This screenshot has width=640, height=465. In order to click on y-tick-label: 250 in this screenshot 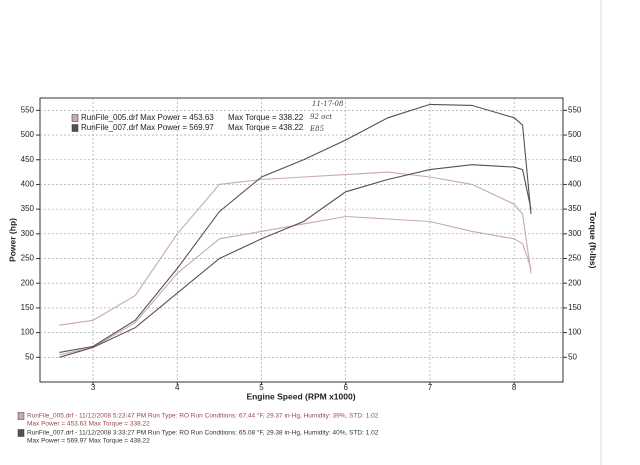, I will do `click(28, 258)`.